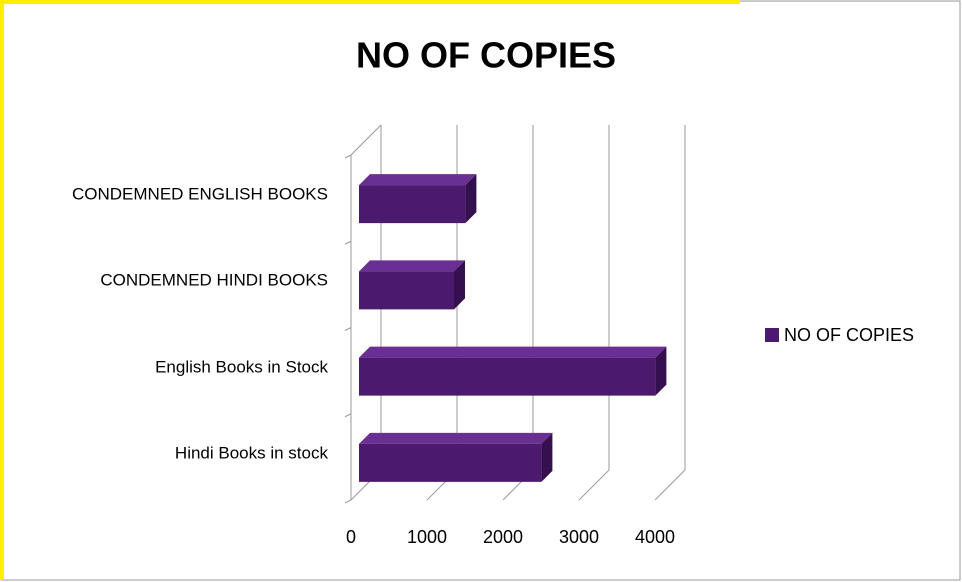  I want to click on y-tick-label: CONDEMNED ENGLISH BOOKS, so click(200, 194).